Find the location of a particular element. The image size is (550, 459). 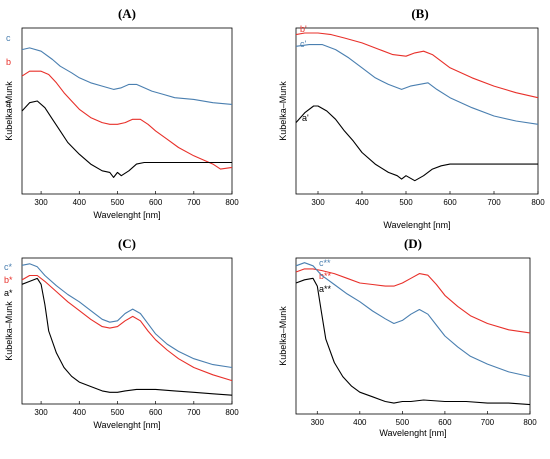

series-label-c: c' is located at coordinates (303, 44).